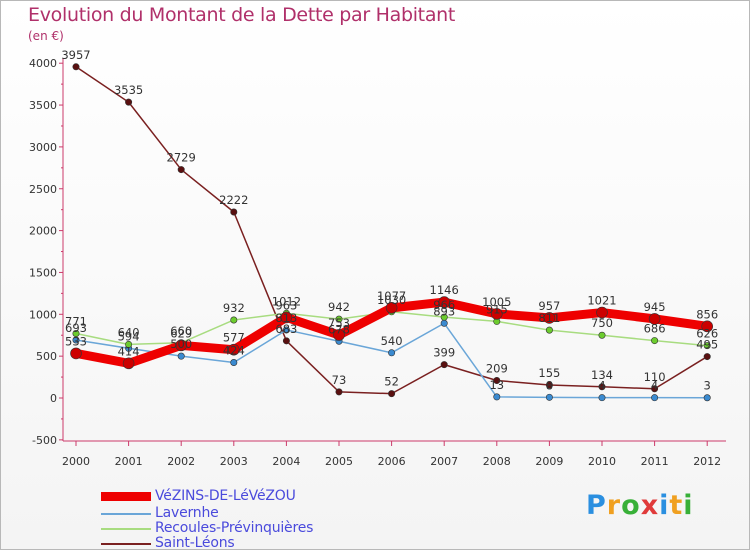 The image size is (750, 552). I want to click on legend-swatch-lavernhe, so click(126, 514).